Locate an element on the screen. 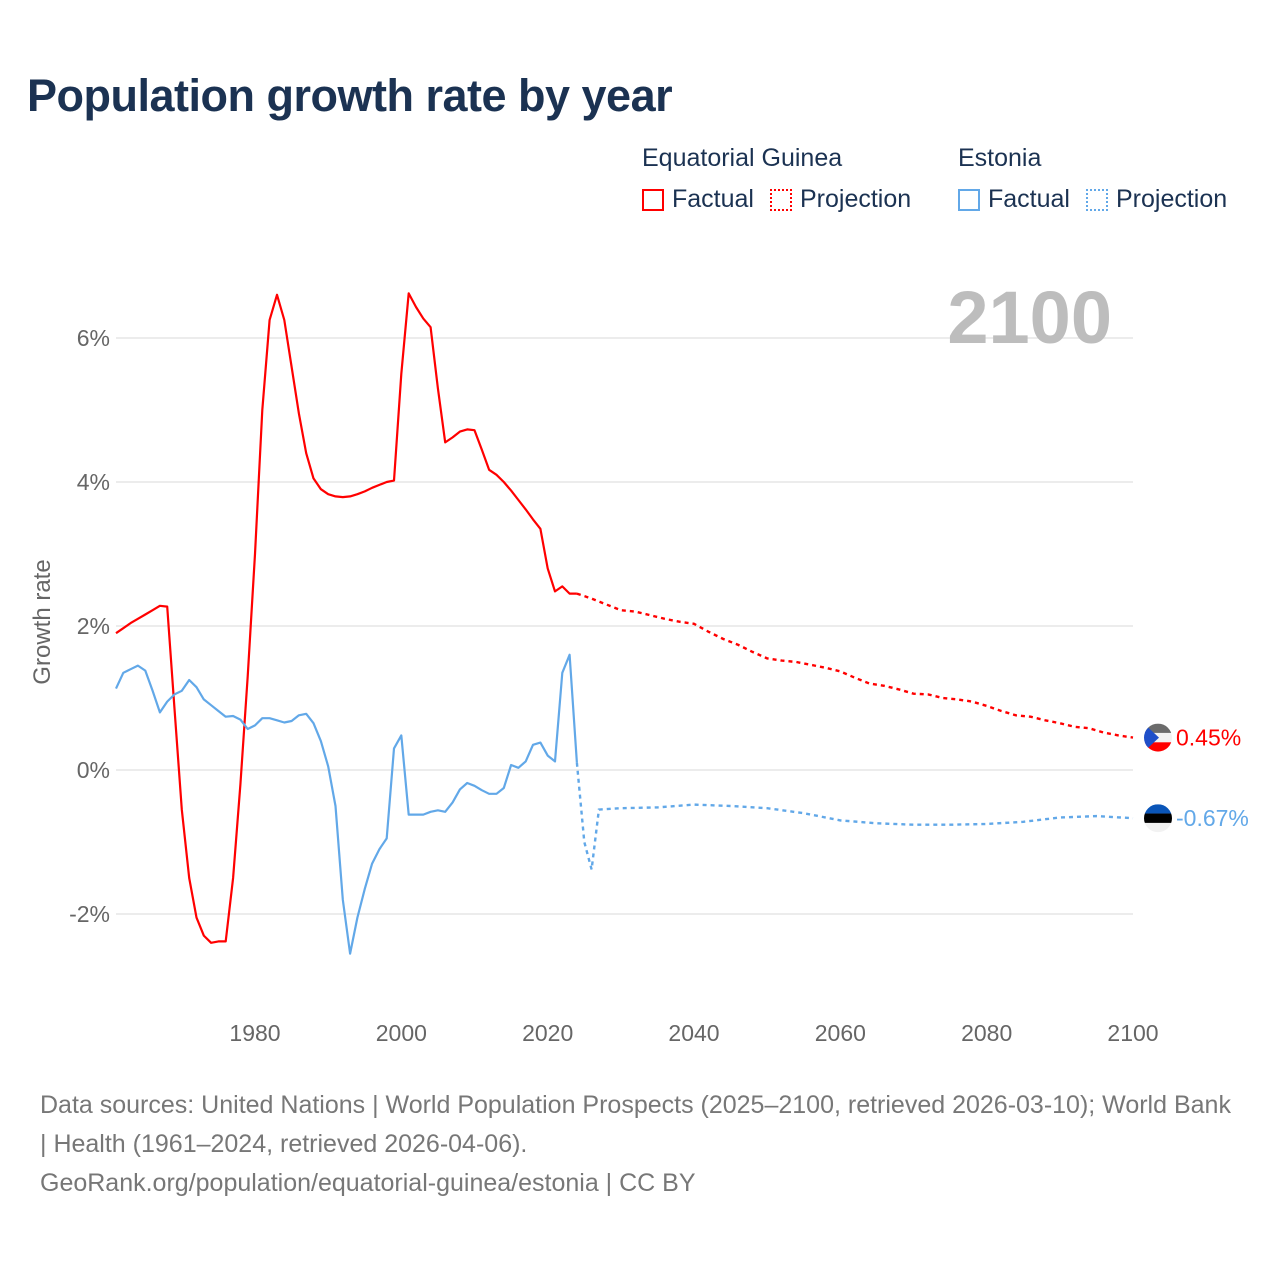 The width and height of the screenshot is (1280, 1280). end-value-label: -0.67% is located at coordinates (1212, 818).